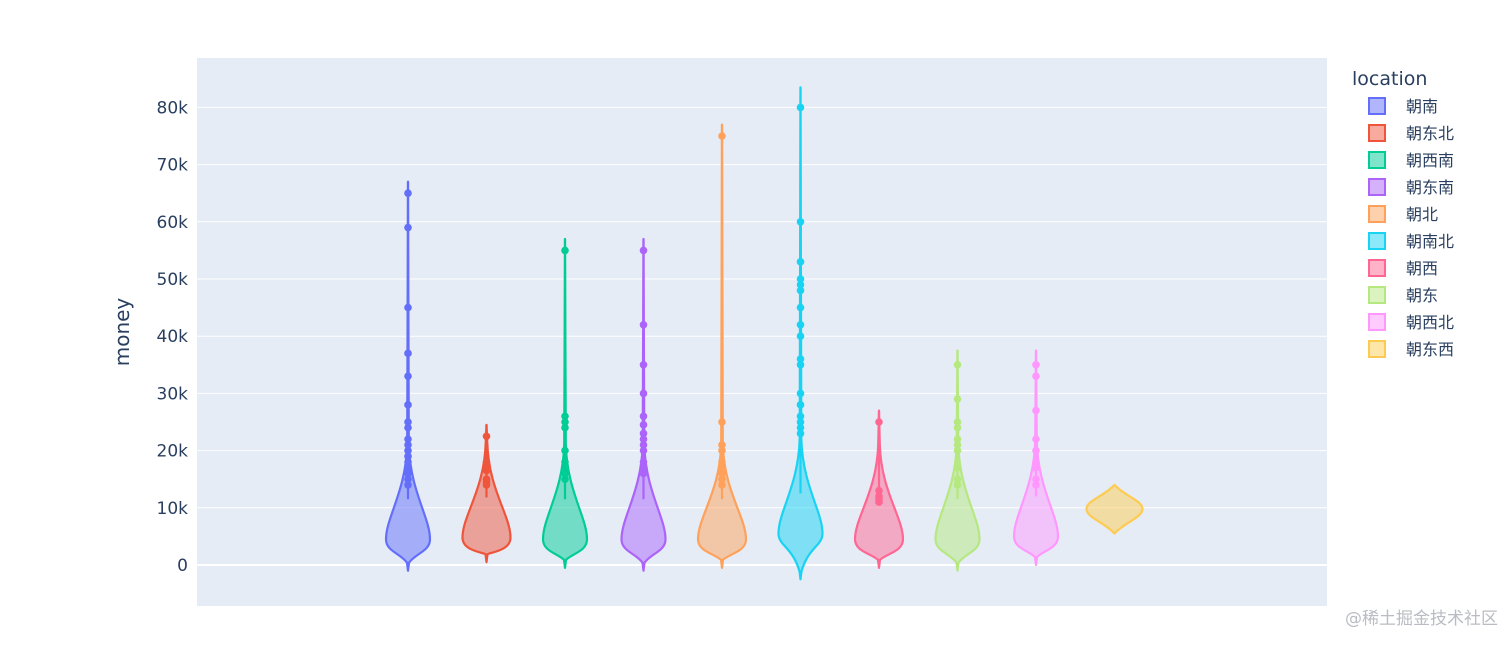  What do you see at coordinates (173, 223) in the screenshot?
I see `y-tick-label: 60k` at bounding box center [173, 223].